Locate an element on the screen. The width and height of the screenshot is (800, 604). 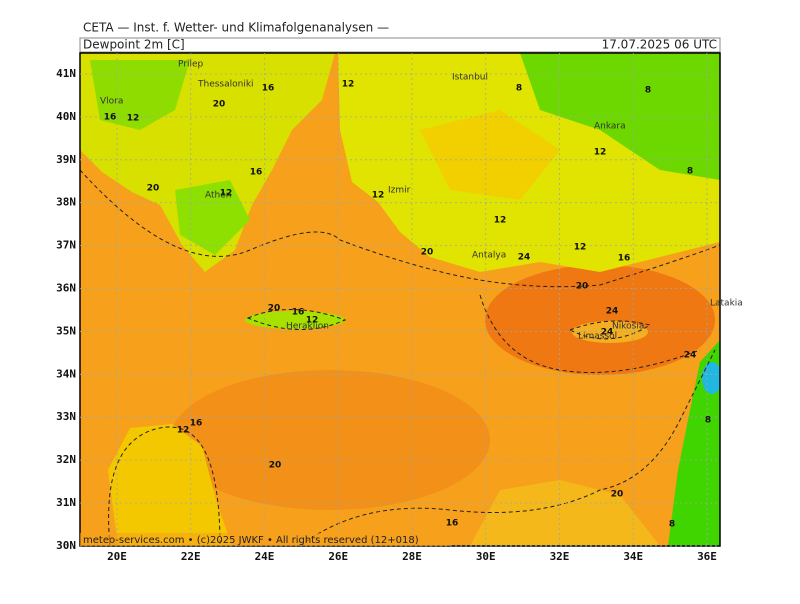
nile-delta is located at coordinates (565, 513).